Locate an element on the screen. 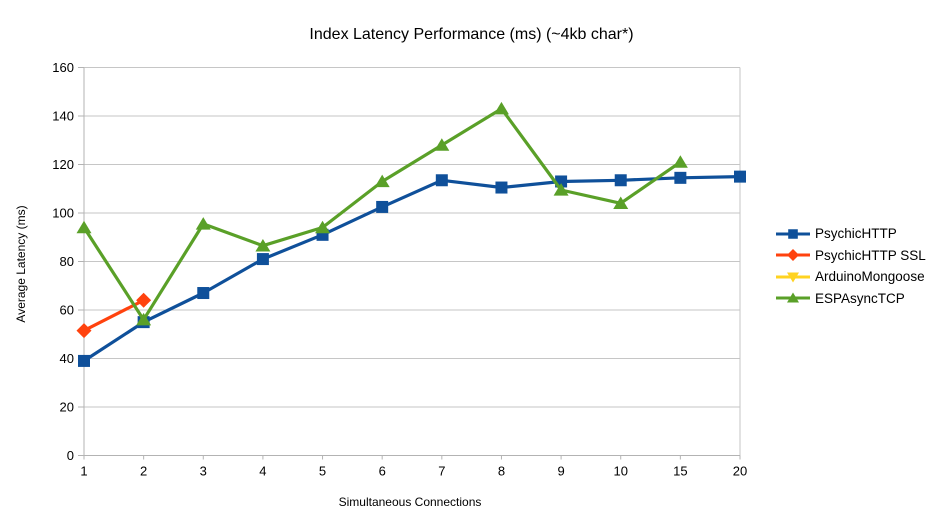 This screenshot has height=530, width=943. x-tick-label: 10 is located at coordinates (620, 471).